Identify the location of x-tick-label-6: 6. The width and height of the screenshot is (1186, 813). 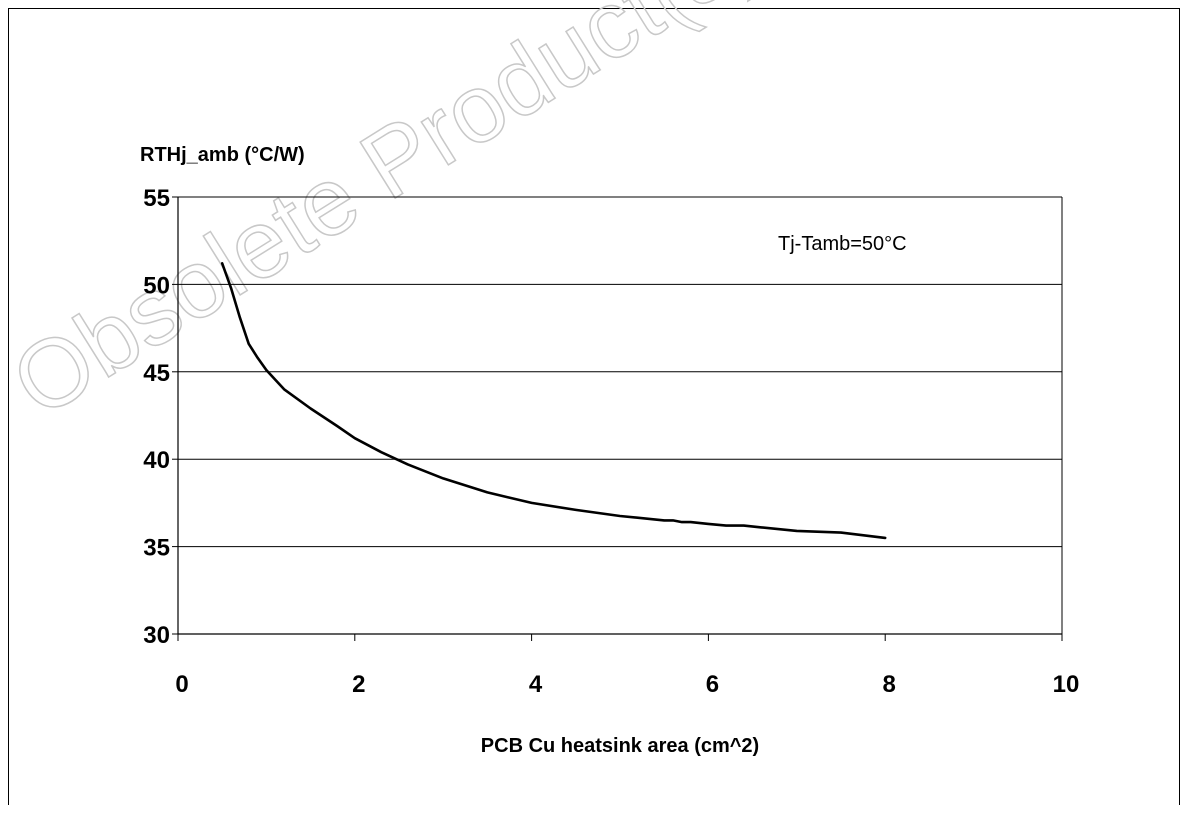
(712, 684).